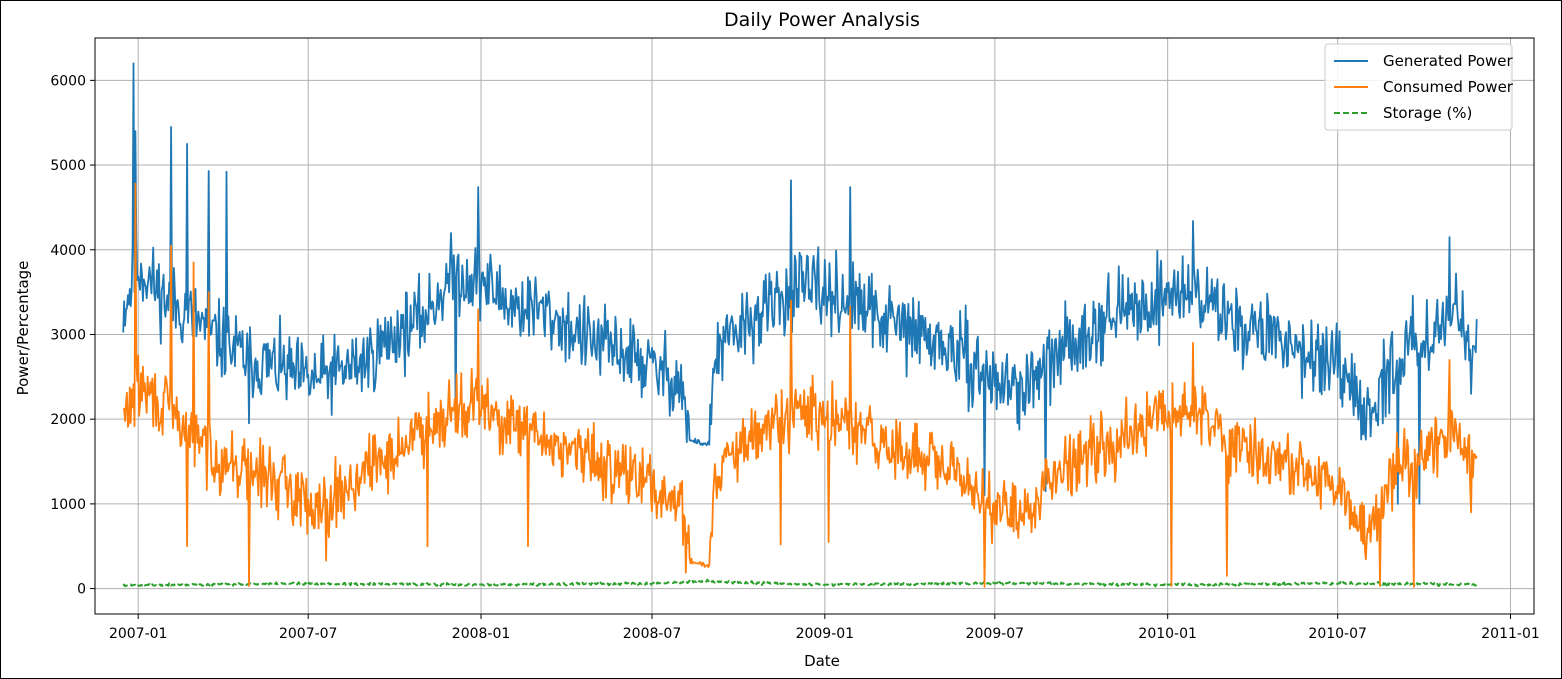  Describe the element at coordinates (68, 81) in the screenshot. I see `y-tick-label: 6000` at that location.